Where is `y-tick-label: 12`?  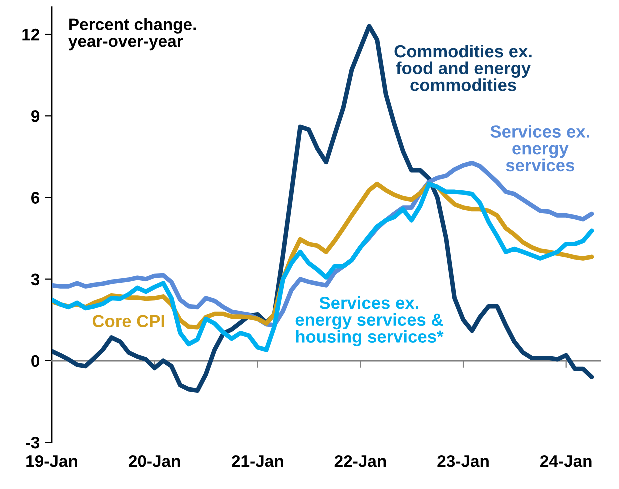
y-tick-label: 12 is located at coordinates (31, 34).